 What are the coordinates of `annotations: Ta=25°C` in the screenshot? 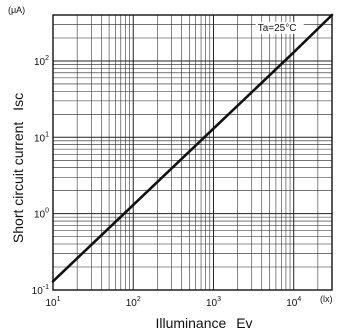 It's located at (279, 27).